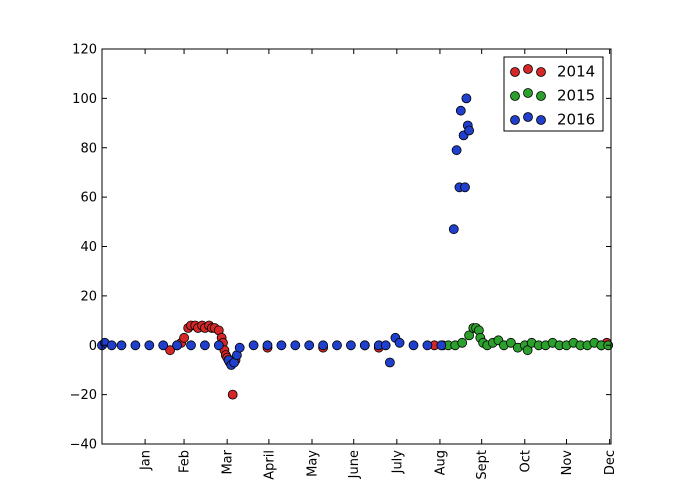 The width and height of the screenshot is (695, 494). What do you see at coordinates (440, 462) in the screenshot?
I see `x-tick-label: Aug` at bounding box center [440, 462].